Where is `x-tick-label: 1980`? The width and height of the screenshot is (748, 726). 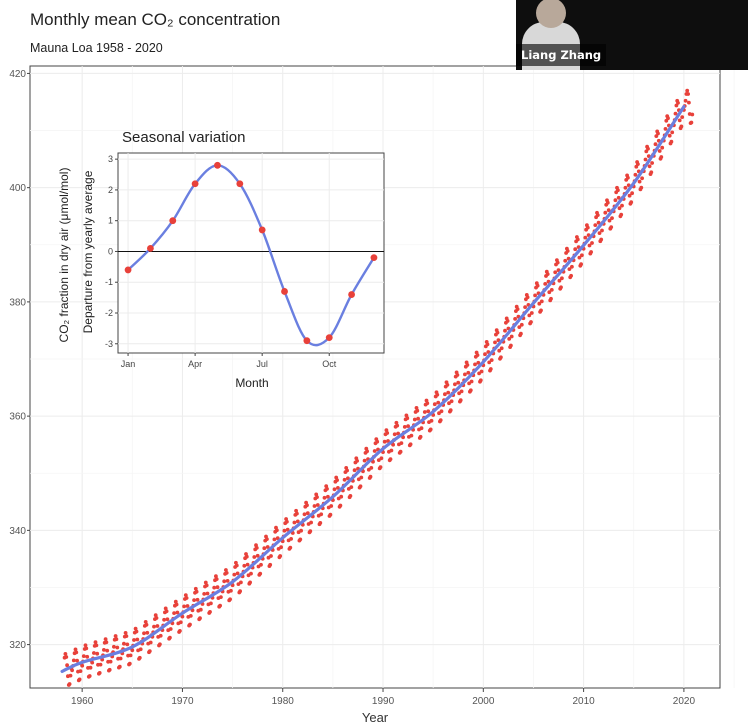 x-tick-label: 1980 is located at coordinates (283, 701).